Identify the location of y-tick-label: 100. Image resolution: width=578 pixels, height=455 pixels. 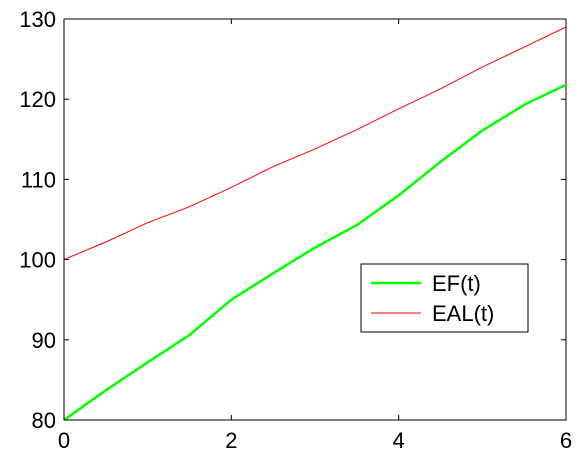
(37, 260).